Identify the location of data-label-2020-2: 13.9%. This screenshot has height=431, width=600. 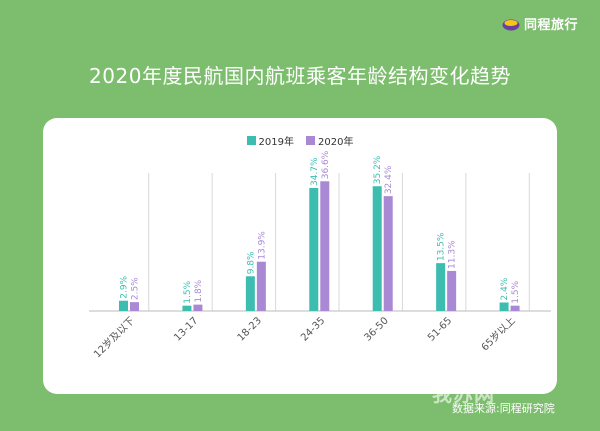
(262, 245).